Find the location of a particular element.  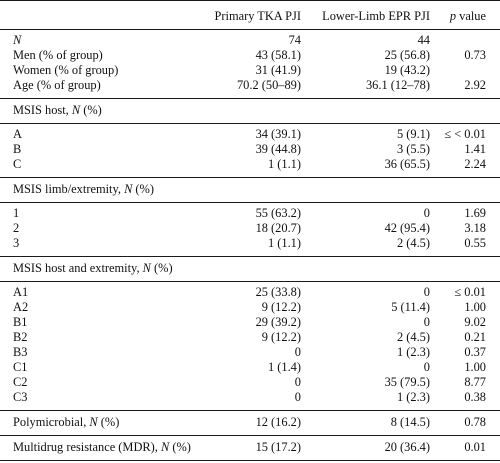

cell-epr: 19 (43.2) is located at coordinates (407, 70).